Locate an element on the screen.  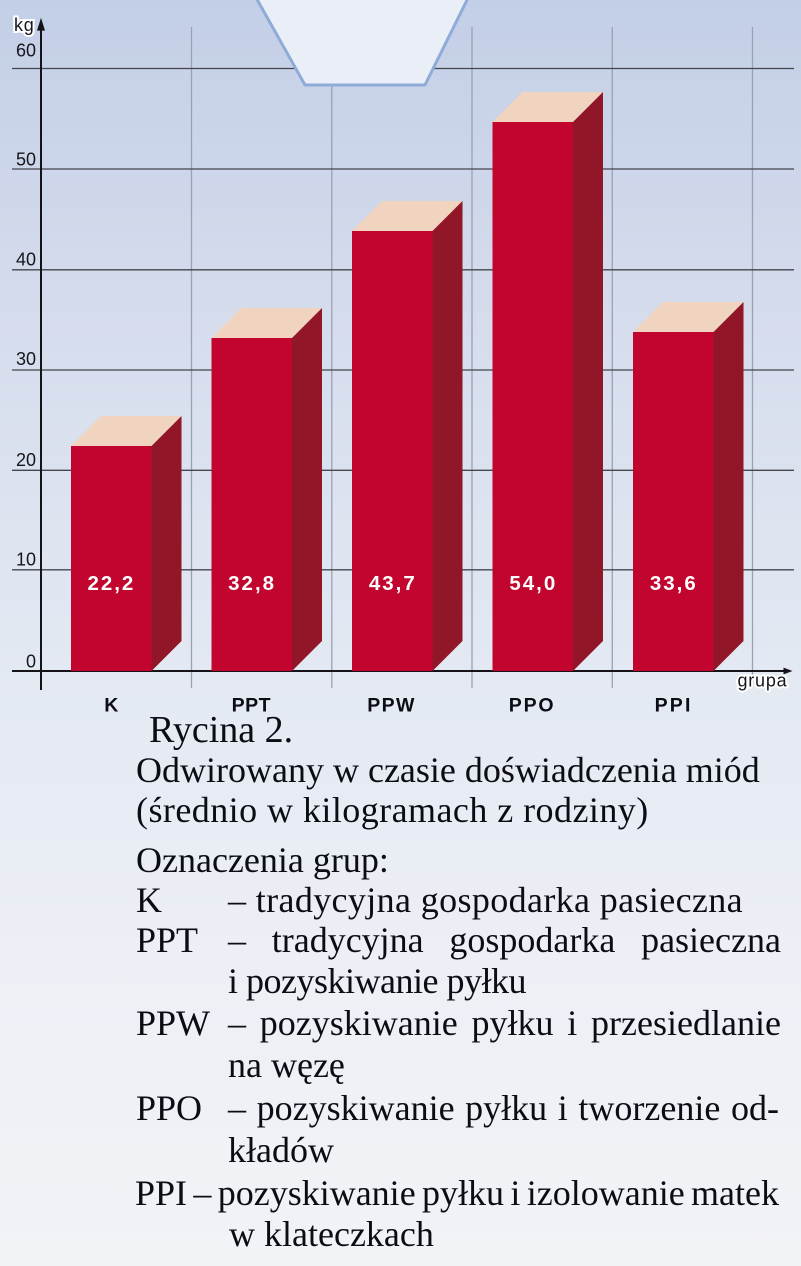
svg-text: grupa is located at coordinates (762, 680).